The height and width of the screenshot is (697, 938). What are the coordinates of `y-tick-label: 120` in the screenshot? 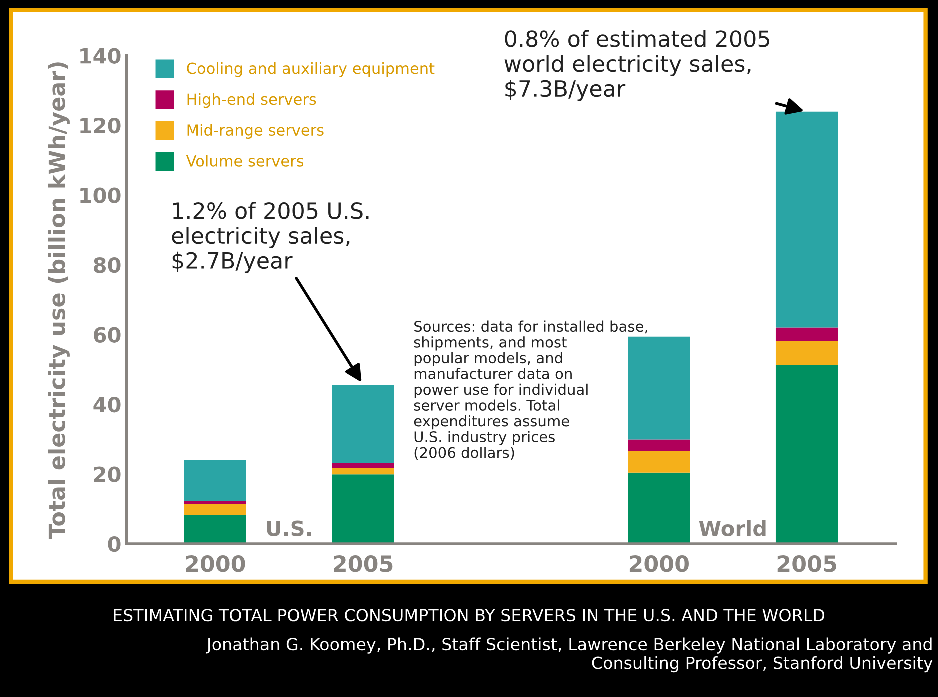 It's located at (100, 126).